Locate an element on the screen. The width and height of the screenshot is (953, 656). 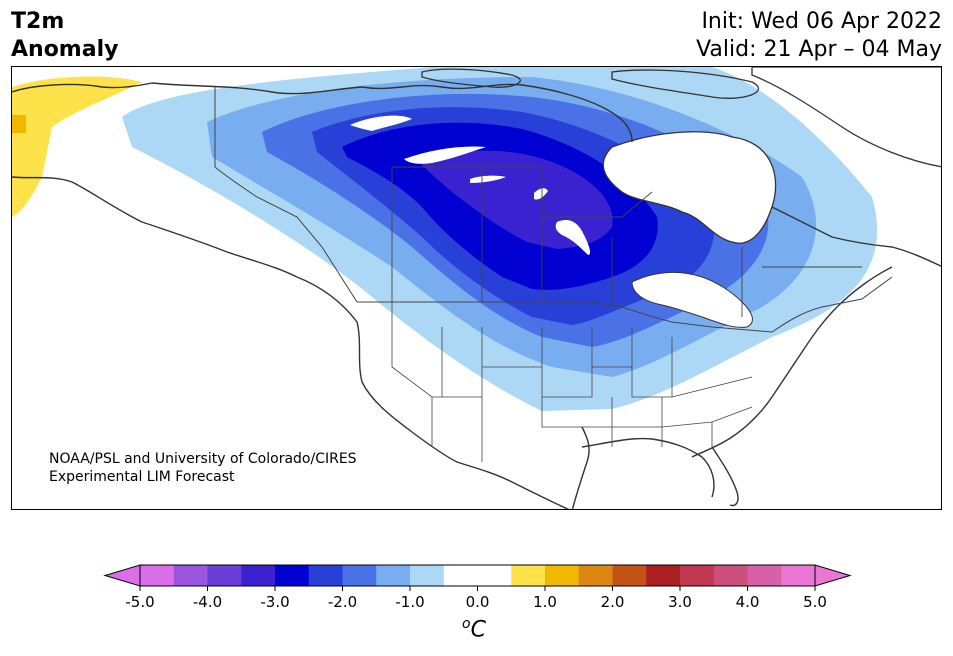
colorbar-tick-label: -3.0 is located at coordinates (274, 602).